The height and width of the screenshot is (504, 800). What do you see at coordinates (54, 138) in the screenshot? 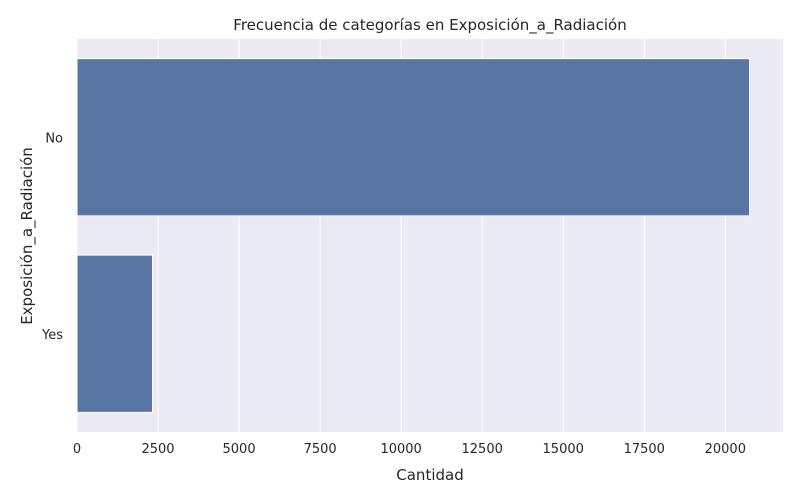
I see `y-tick-label: No` at bounding box center [54, 138].